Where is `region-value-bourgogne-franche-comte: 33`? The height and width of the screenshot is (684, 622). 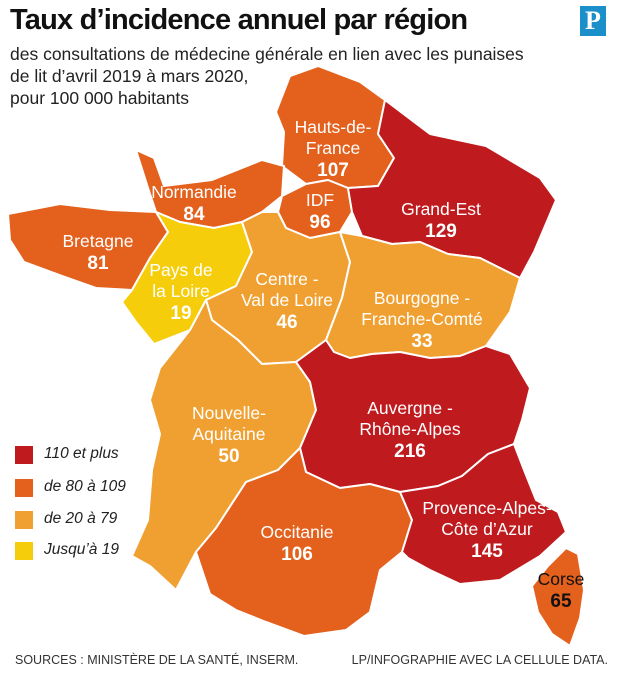
region-value-bourgogne-franche-comte: 33 is located at coordinates (421, 341).